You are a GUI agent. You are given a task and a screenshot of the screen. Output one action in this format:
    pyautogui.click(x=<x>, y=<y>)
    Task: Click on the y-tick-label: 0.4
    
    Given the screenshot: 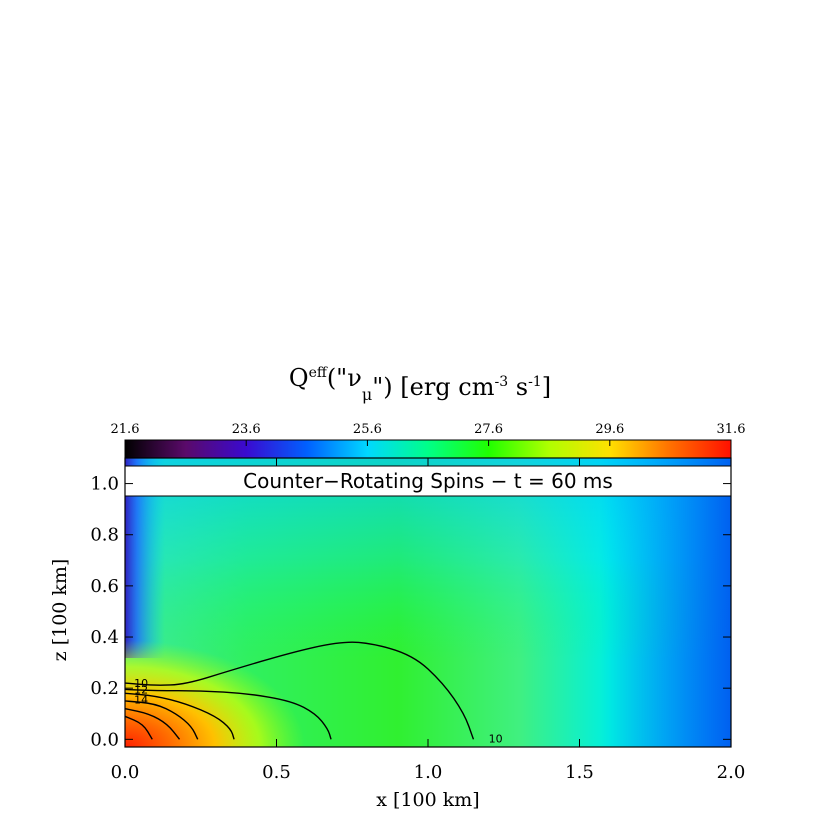 What is the action you would take?
    pyautogui.click(x=104, y=637)
    